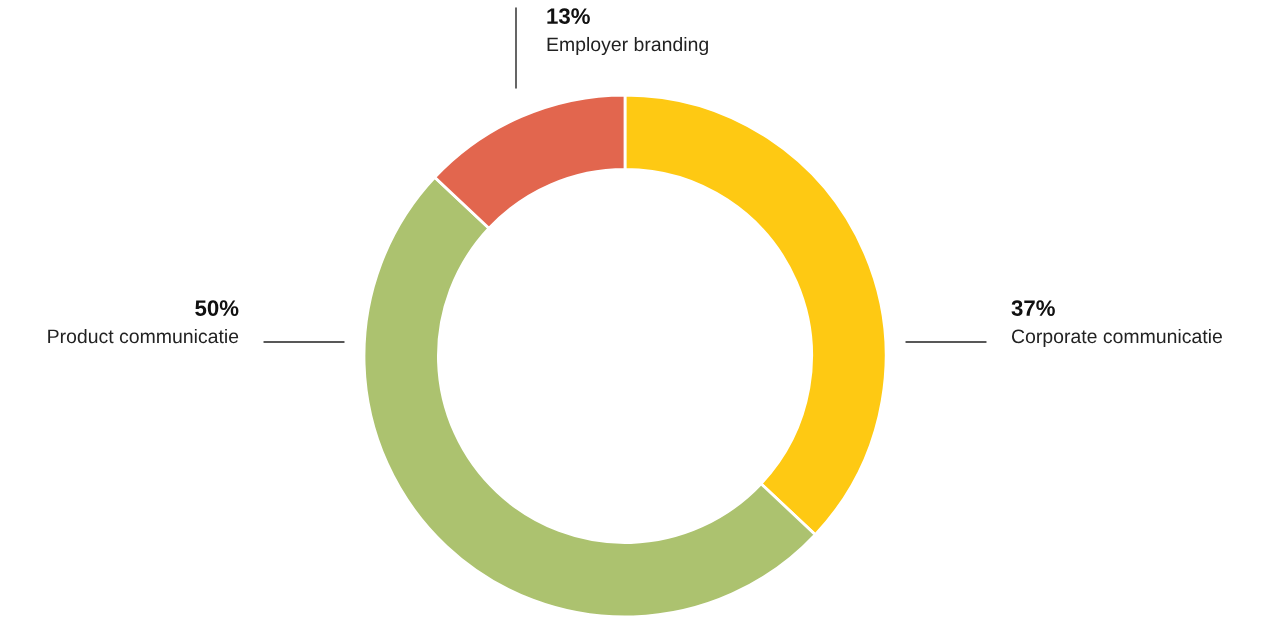 The height and width of the screenshot is (618, 1265). What do you see at coordinates (1033, 308) in the screenshot?
I see `data-label: 37%` at bounding box center [1033, 308].